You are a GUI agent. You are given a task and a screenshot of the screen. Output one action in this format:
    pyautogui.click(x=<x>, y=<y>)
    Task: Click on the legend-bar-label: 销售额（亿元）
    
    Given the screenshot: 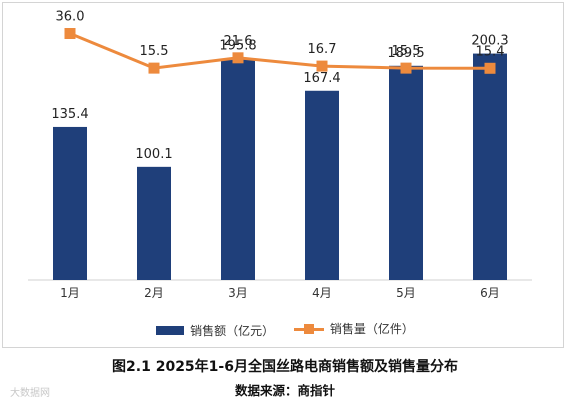 What is the action you would take?
    pyautogui.click(x=232, y=330)
    